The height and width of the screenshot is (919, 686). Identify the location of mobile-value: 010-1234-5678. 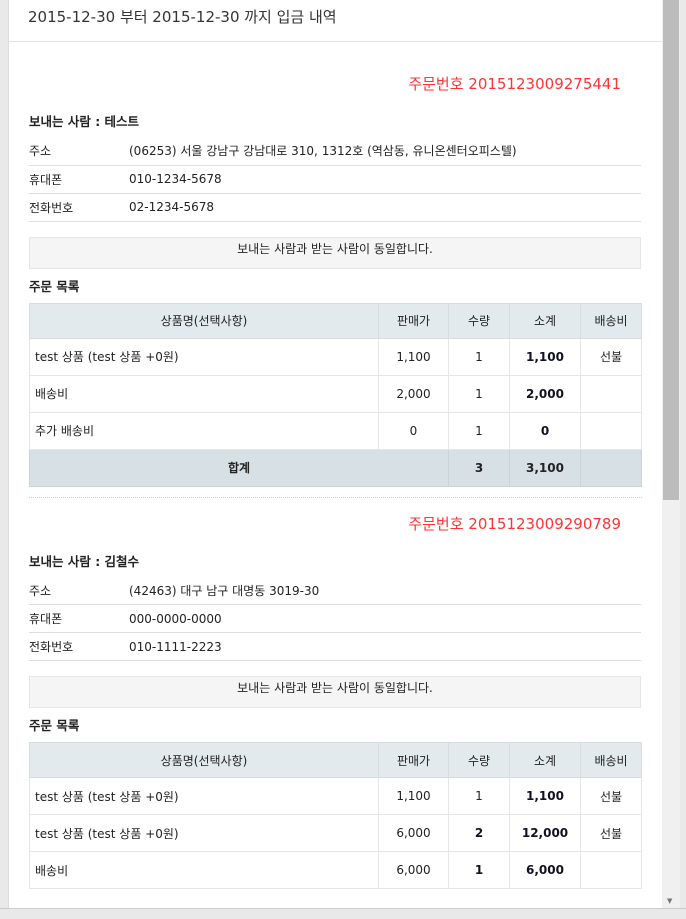
(385, 179).